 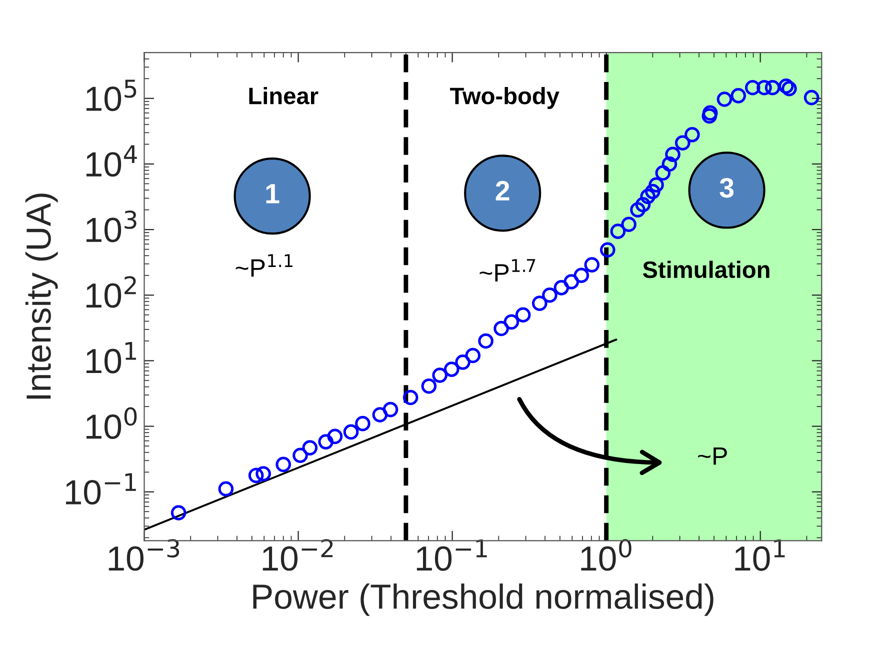 What do you see at coordinates (144, 555) in the screenshot?
I see `x-tick-label: 10$^{−3}$` at bounding box center [144, 555].